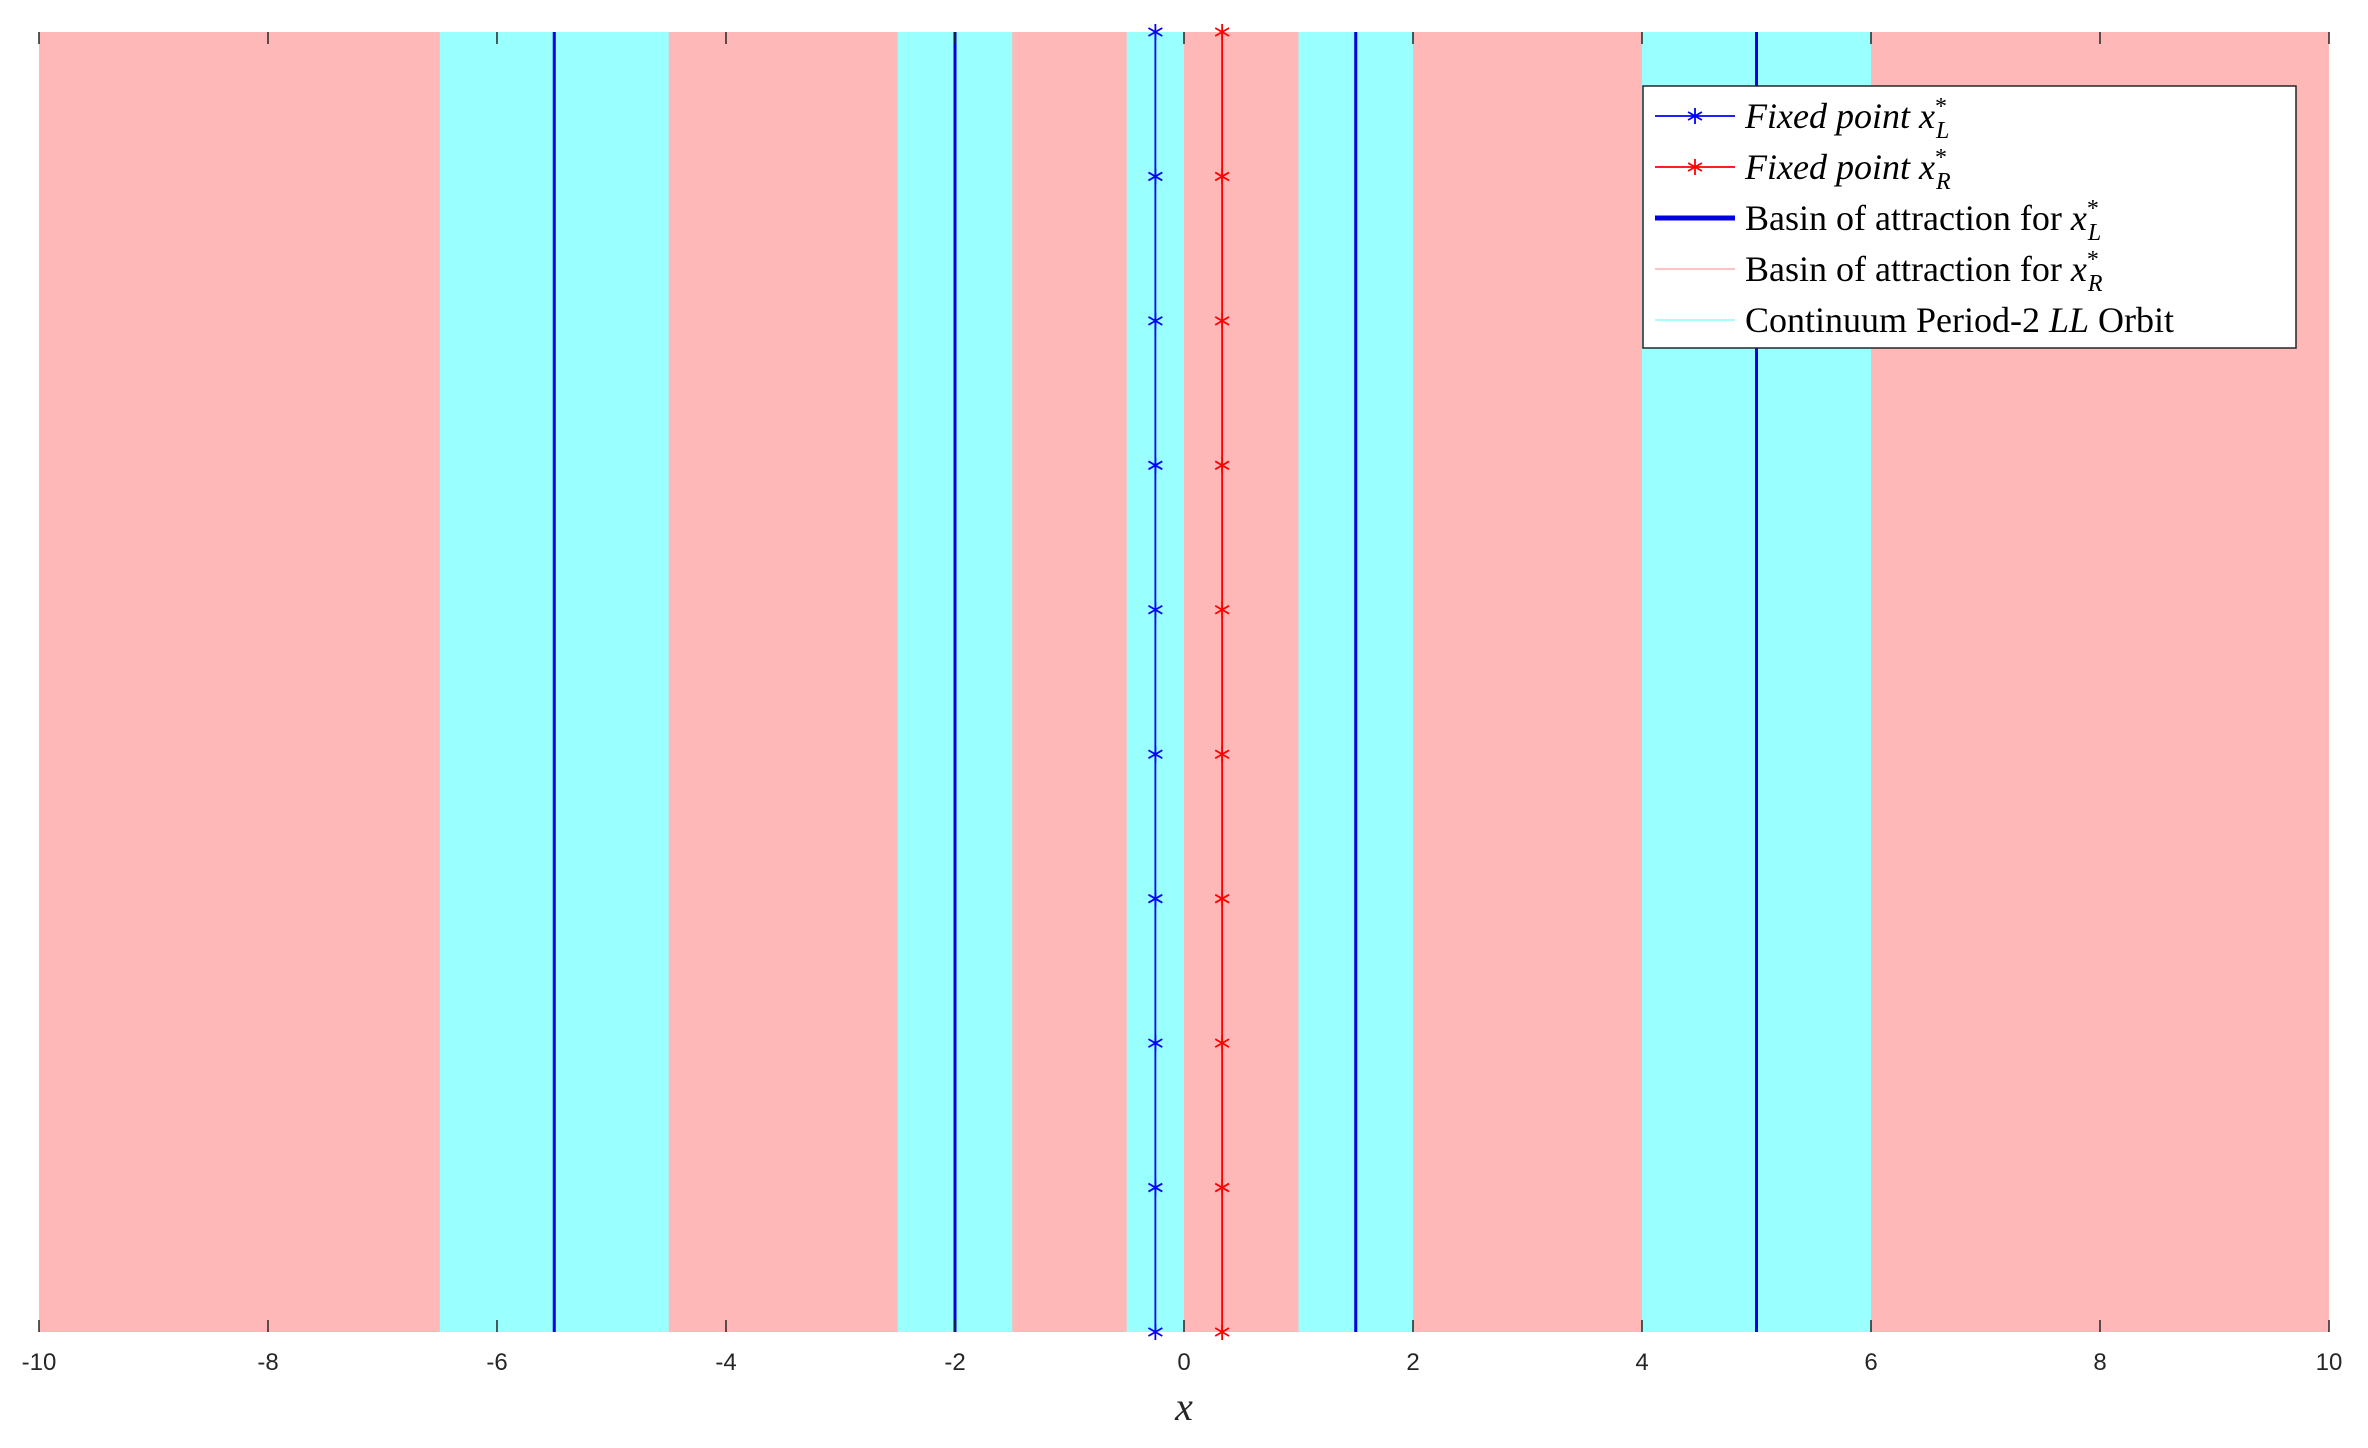  Describe the element at coordinates (1923, 221) in the screenshot. I see `legend-label: Basin of attraction for x* L` at that location.